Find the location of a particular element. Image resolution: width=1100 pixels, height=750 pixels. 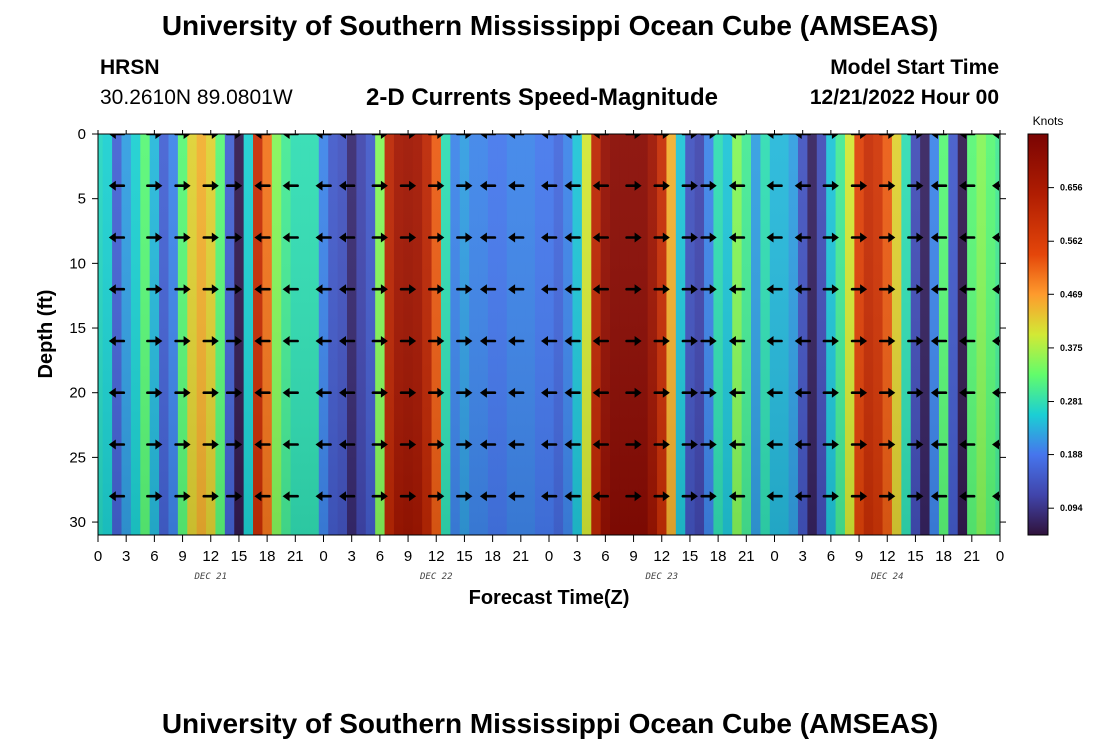

date-label: DEC 22 is located at coordinates (436, 577).